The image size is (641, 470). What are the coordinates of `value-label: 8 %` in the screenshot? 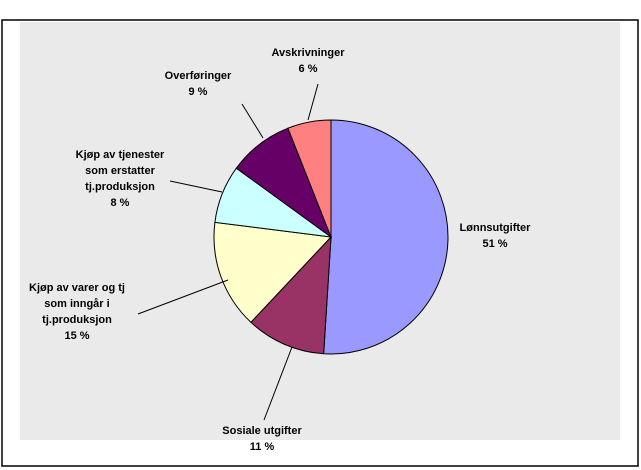 It's located at (120, 203).